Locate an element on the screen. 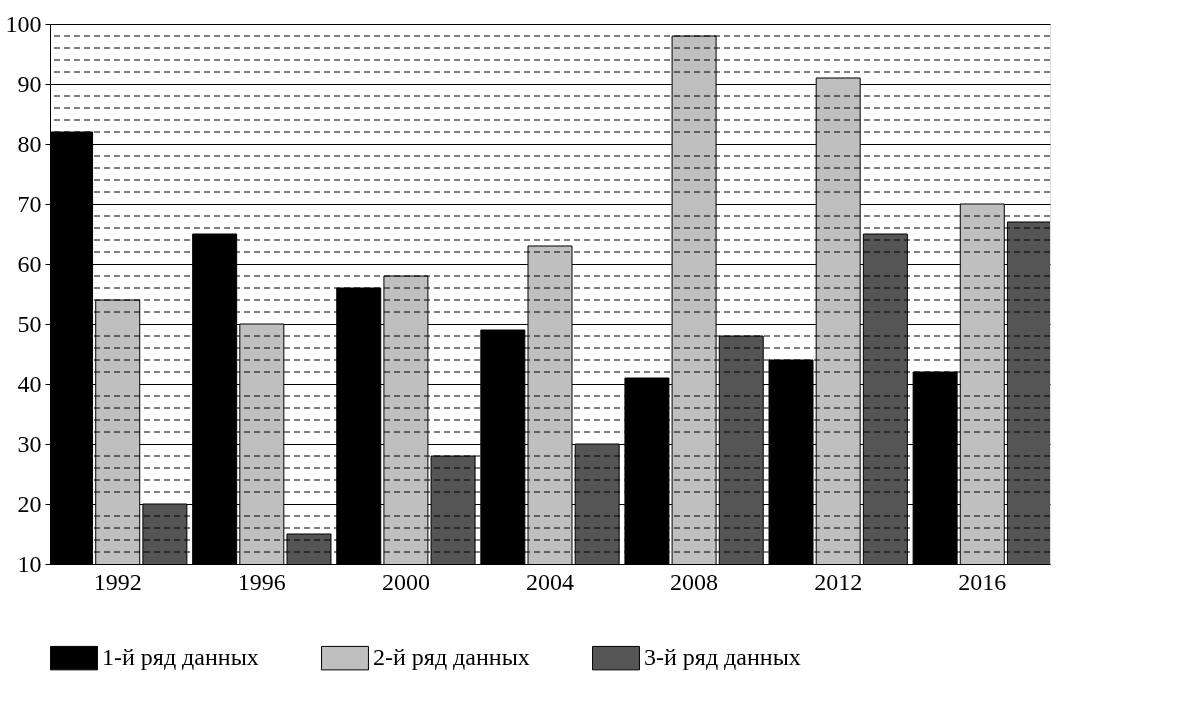 The width and height of the screenshot is (1194, 701). x-tick-label: 1996 is located at coordinates (261, 581).